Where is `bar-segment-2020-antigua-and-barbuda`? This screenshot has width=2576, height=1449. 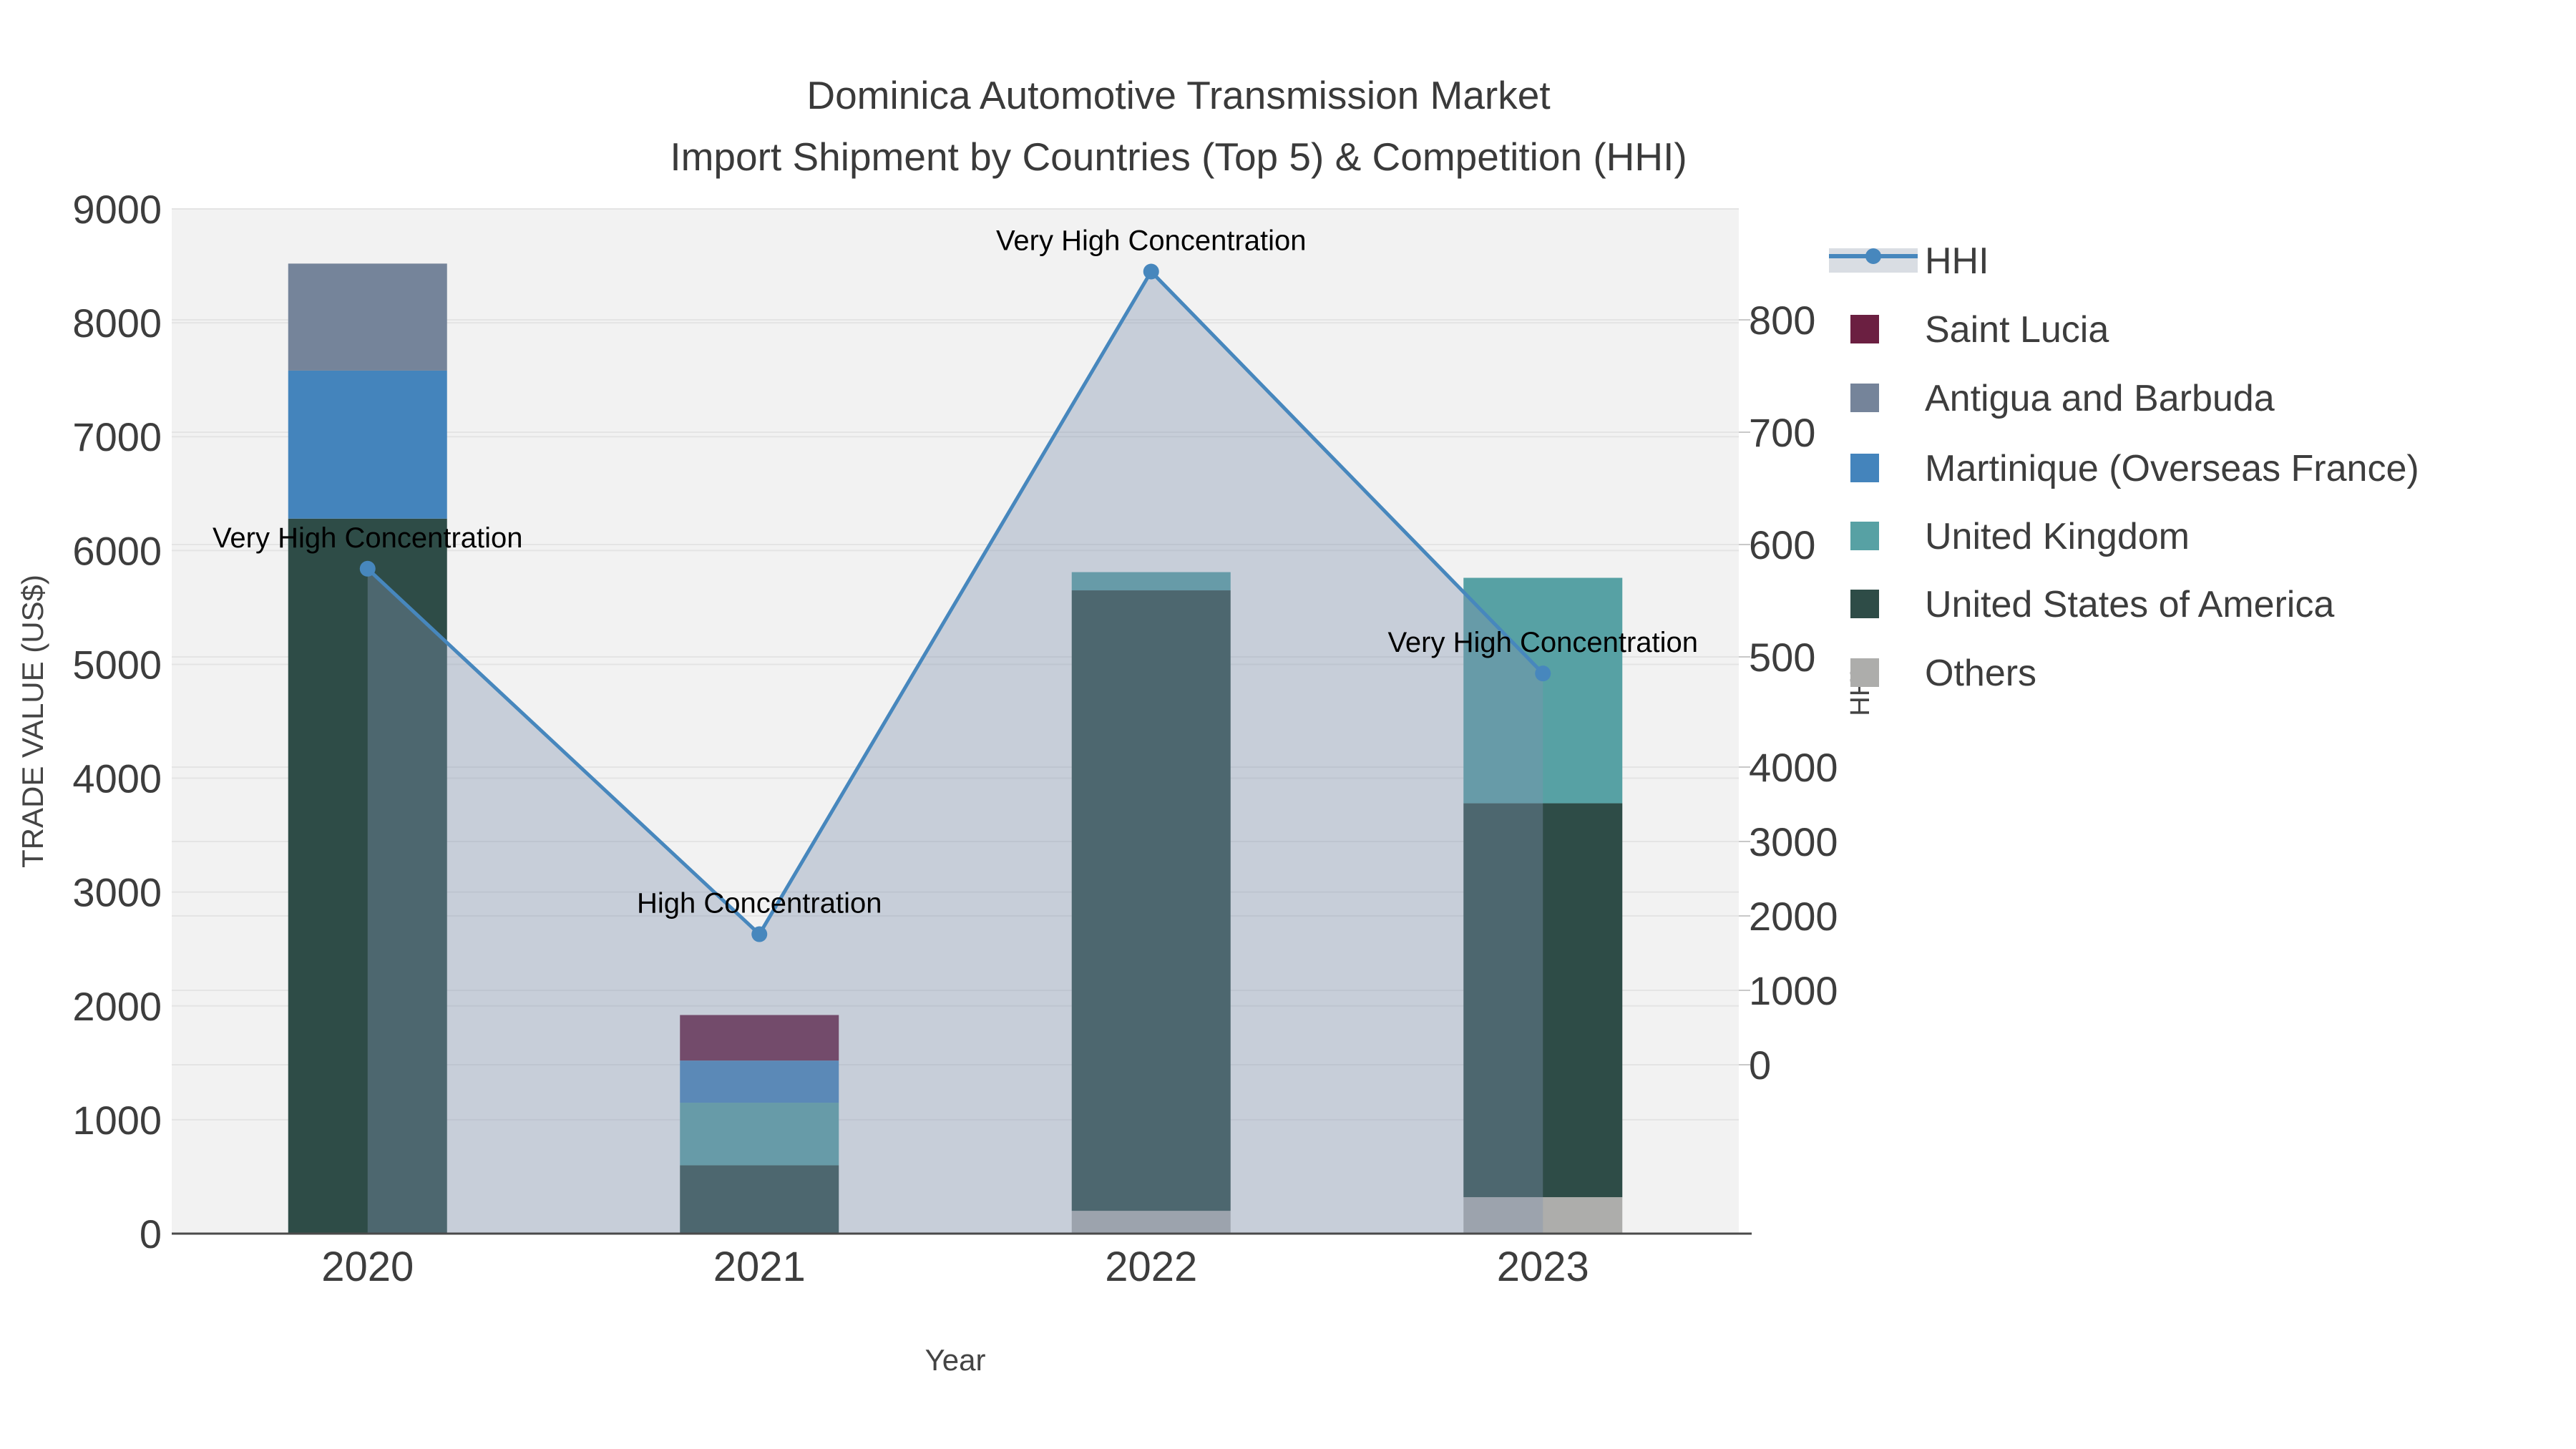 bar-segment-2020-antigua-and-barbuda is located at coordinates (367, 317).